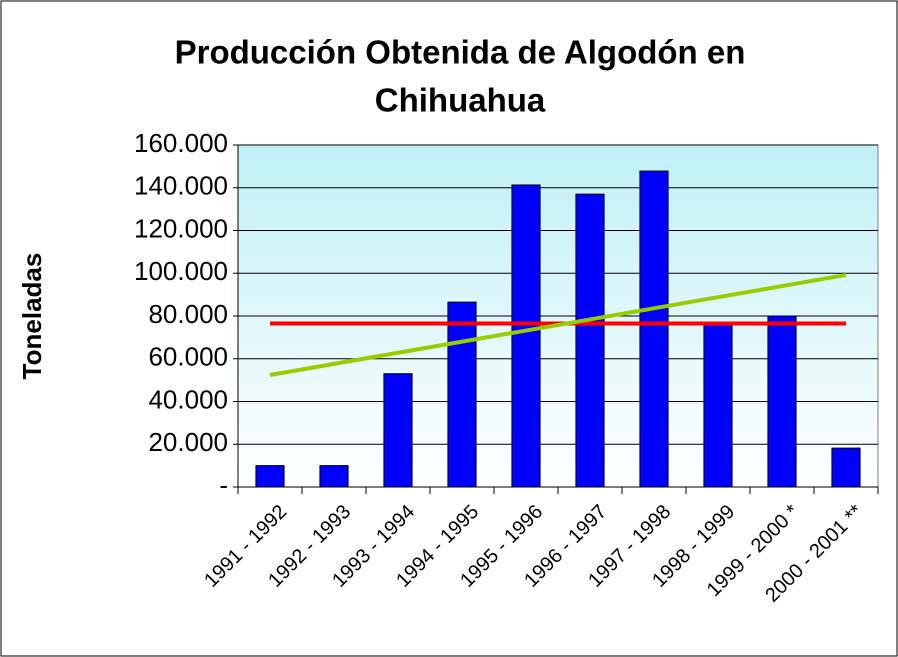 This screenshot has width=898, height=657. Describe the element at coordinates (188, 442) in the screenshot. I see `y-tick-label: 20.000` at that location.